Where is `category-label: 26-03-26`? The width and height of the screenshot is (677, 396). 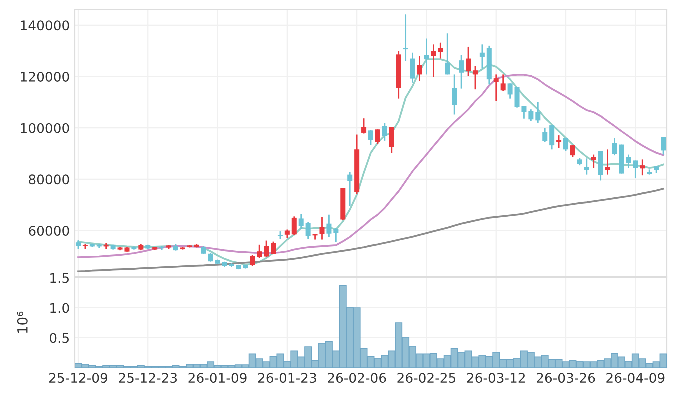
category-label: 26-03-26 is located at coordinates (566, 378).